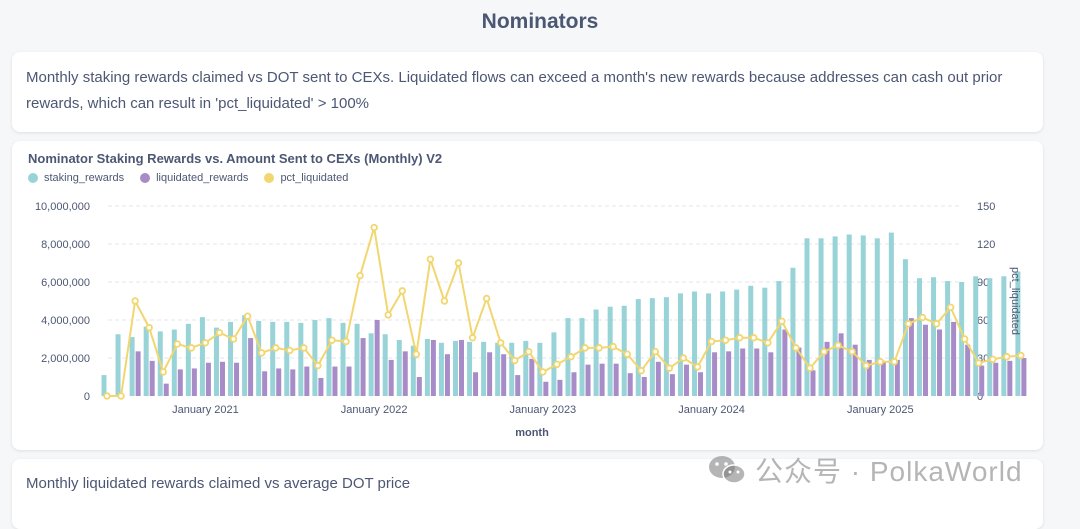 The height and width of the screenshot is (529, 1080). Describe the element at coordinates (306, 178) in the screenshot. I see `legend-item-pct-liquidated: pct_liquidated` at that location.